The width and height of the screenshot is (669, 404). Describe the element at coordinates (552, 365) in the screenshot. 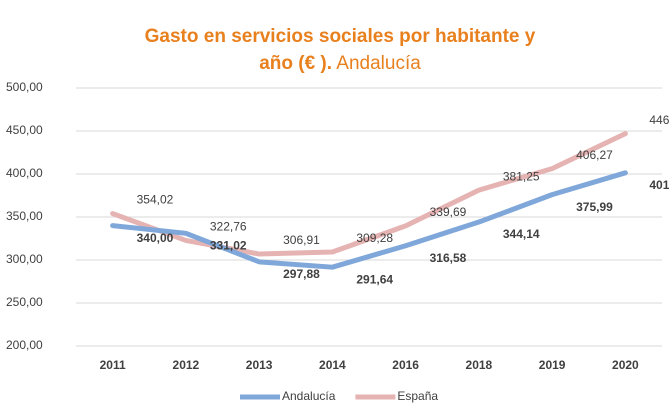

I see `x-tick-label: 2019` at that location.